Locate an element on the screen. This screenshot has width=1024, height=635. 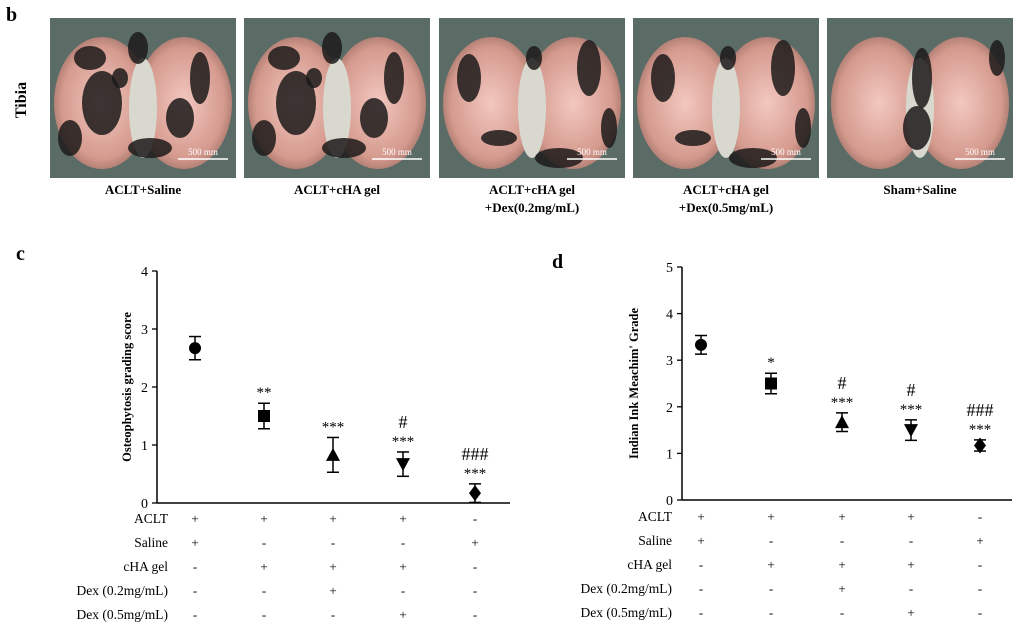
y-tick-label: 0 is located at coordinates (144, 504).